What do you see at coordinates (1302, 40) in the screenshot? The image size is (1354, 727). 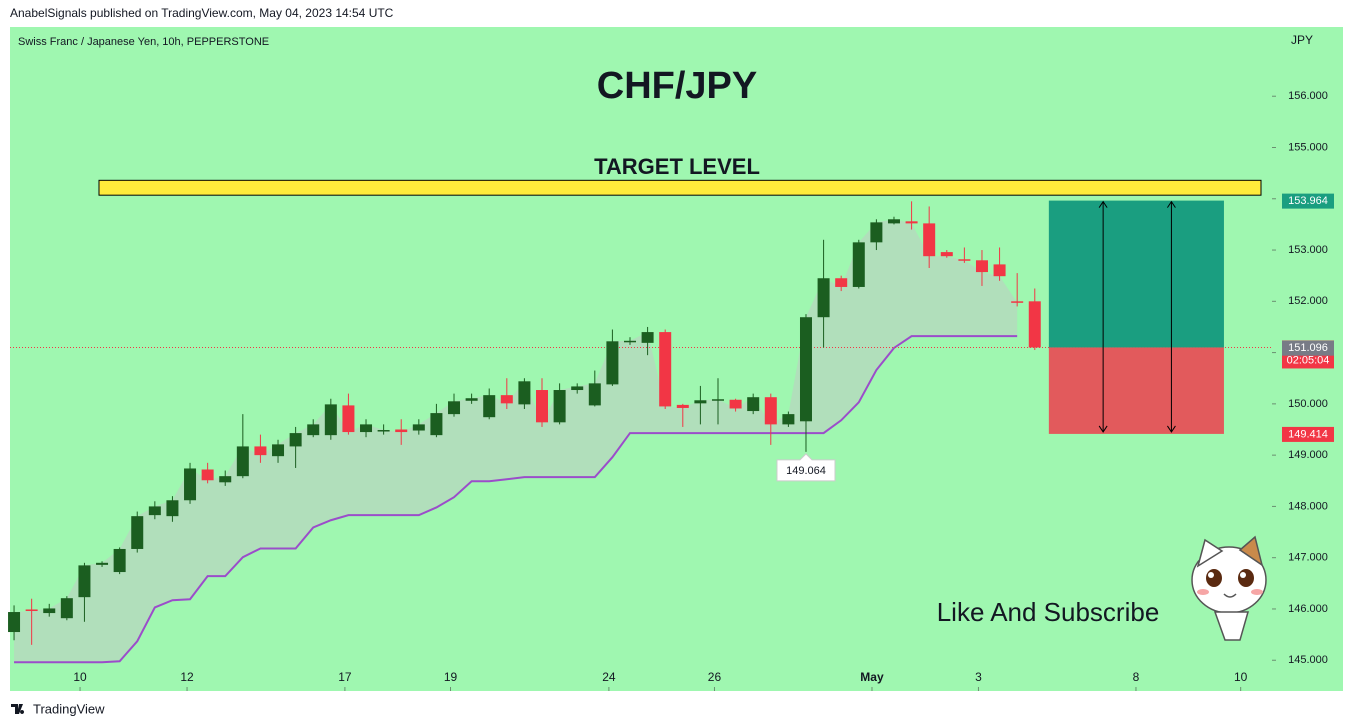 I see `currency-label: JPY` at bounding box center [1302, 40].